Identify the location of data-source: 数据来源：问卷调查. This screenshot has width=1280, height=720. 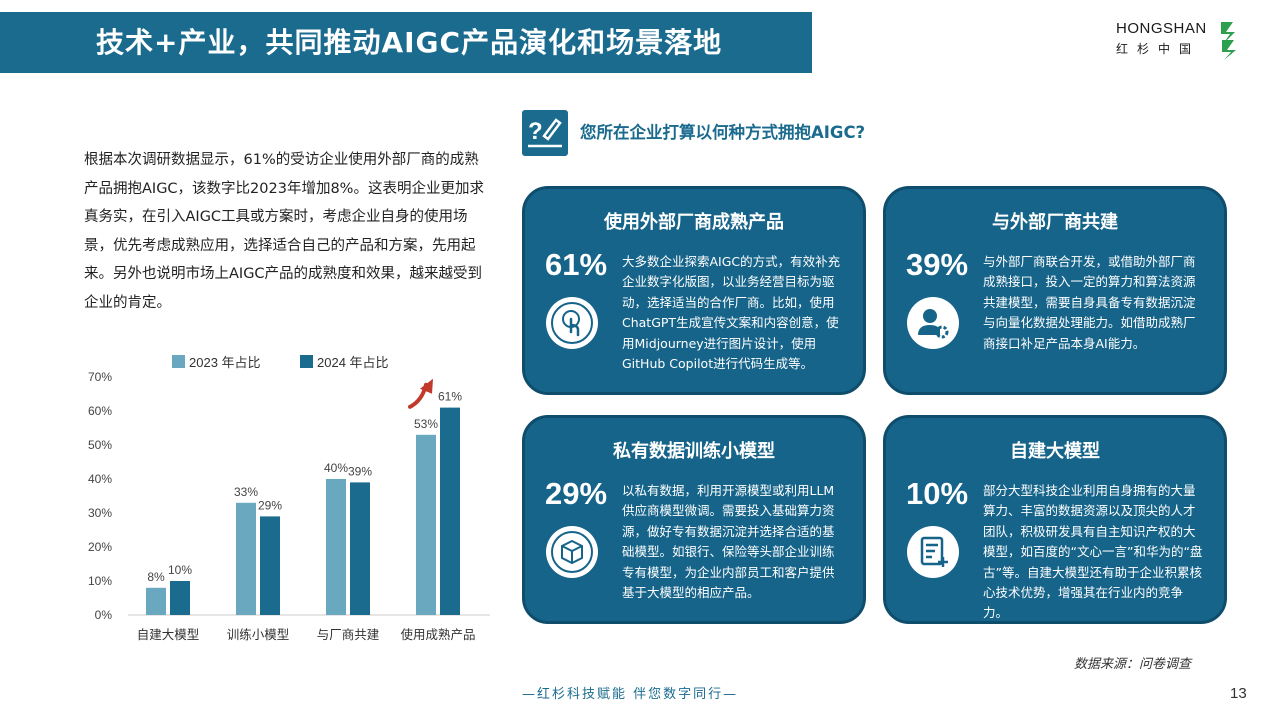
(1133, 664).